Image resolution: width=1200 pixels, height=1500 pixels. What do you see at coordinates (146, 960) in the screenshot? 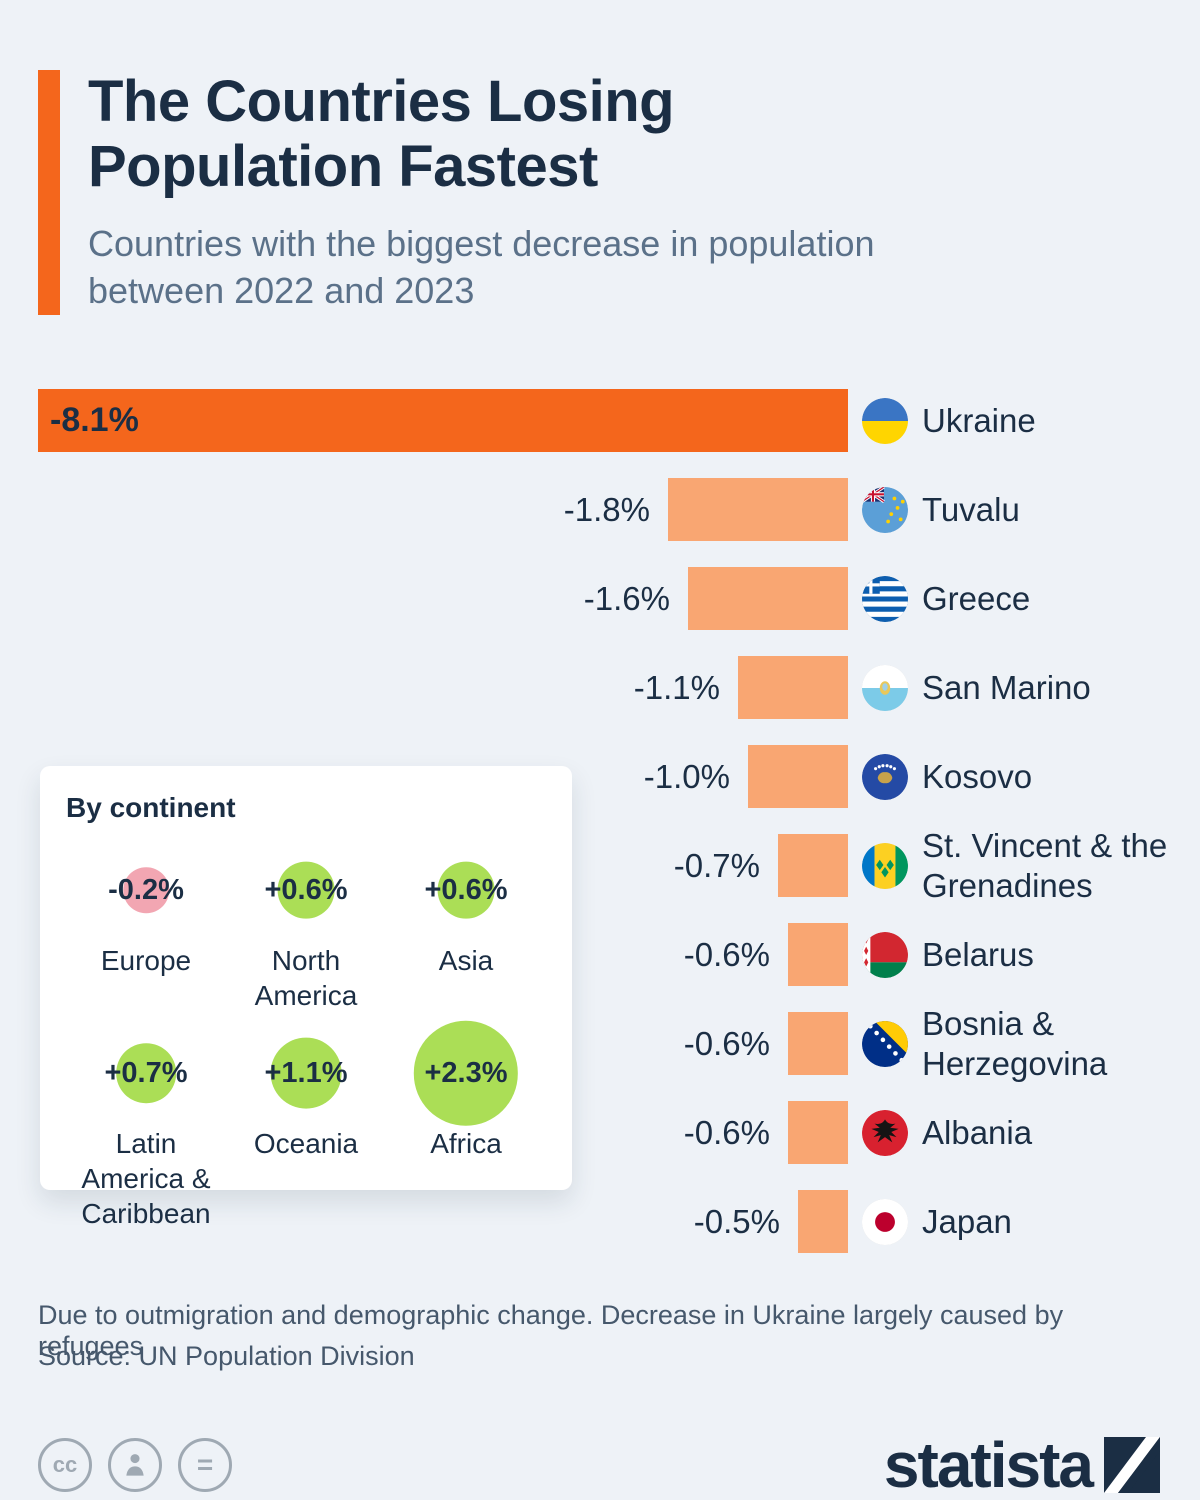
I see `continent-label: Europe` at bounding box center [146, 960].